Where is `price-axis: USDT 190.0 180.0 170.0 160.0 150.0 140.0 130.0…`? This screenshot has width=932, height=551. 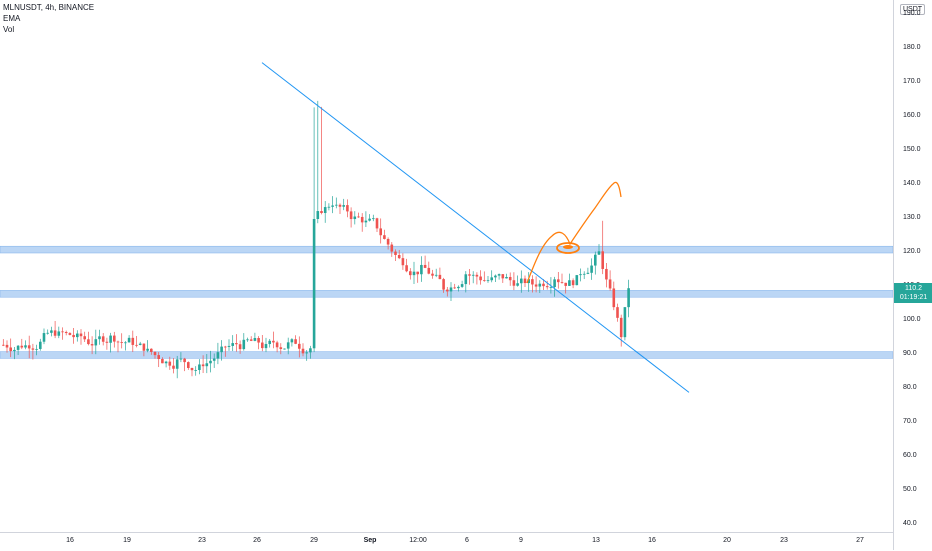 price-axis: USDT 190.0 180.0 170.0 160.0 150.0 140.0 130.0… is located at coordinates (912, 275).